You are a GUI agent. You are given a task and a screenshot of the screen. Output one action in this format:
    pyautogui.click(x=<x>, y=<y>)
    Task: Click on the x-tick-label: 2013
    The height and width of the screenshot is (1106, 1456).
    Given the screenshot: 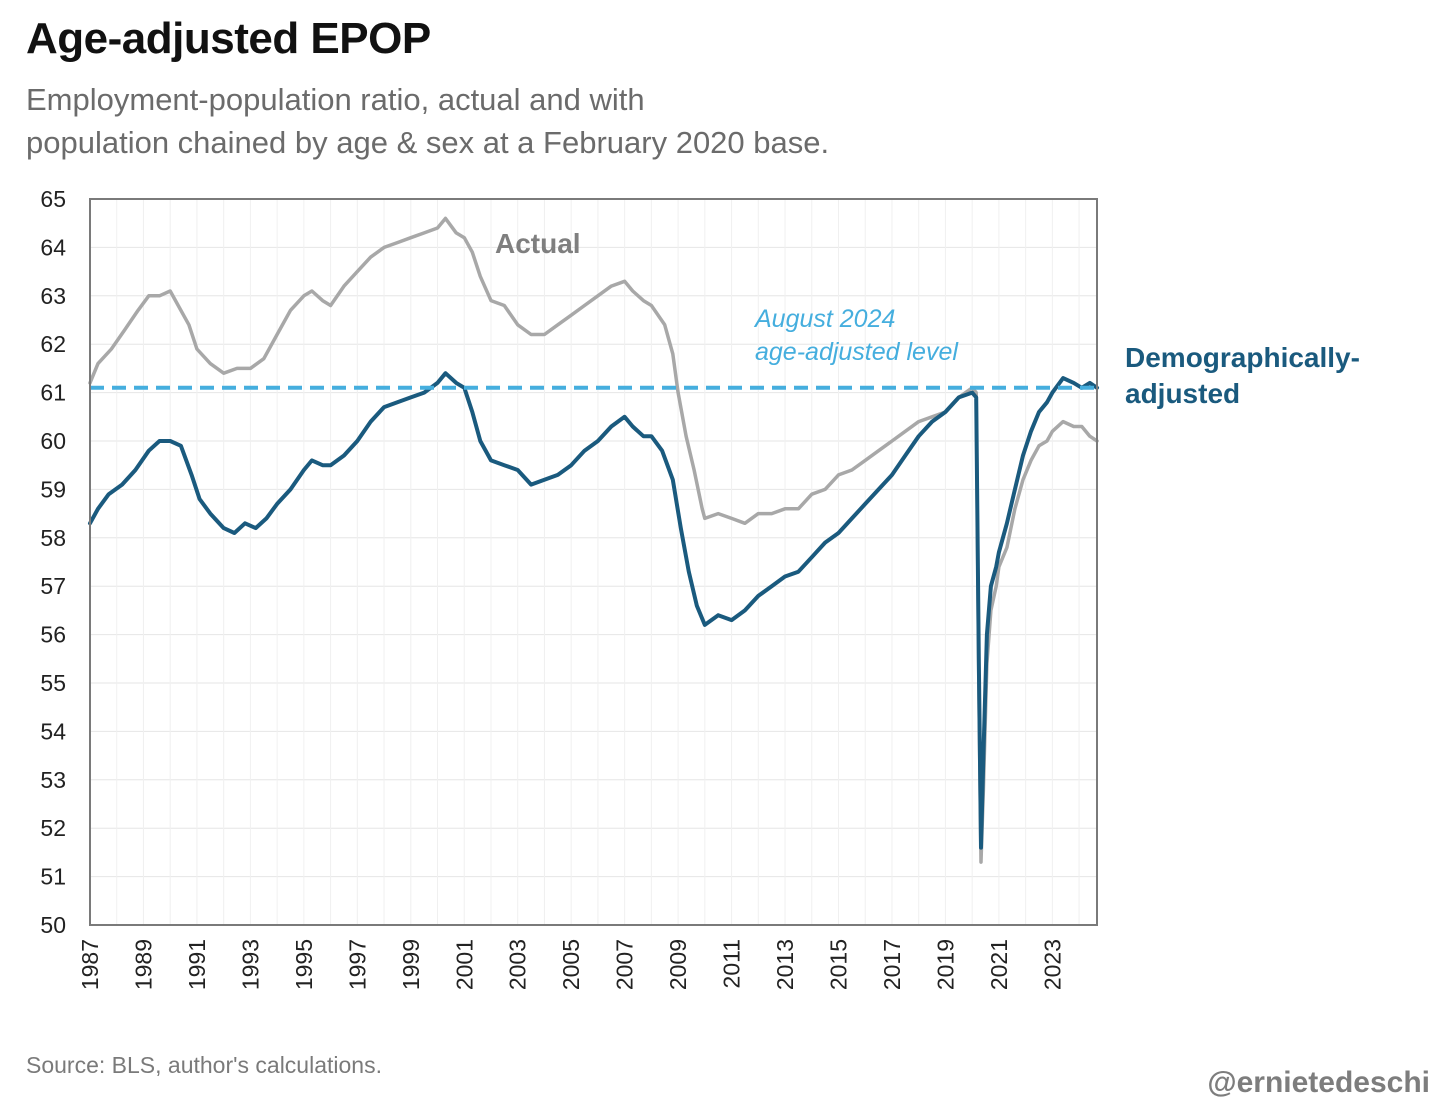 What is the action you would take?
    pyautogui.click(x=785, y=964)
    